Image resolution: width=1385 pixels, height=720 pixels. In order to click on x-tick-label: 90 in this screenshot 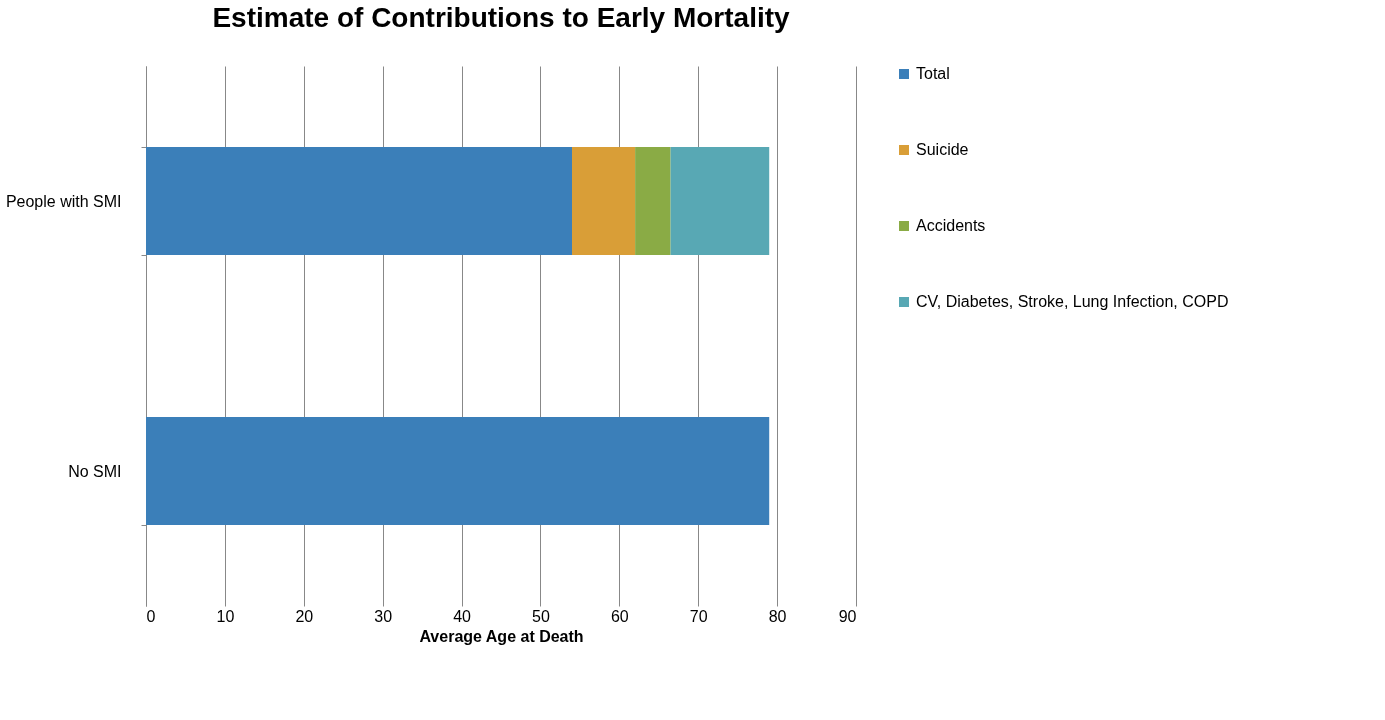, I will do `click(847, 616)`.